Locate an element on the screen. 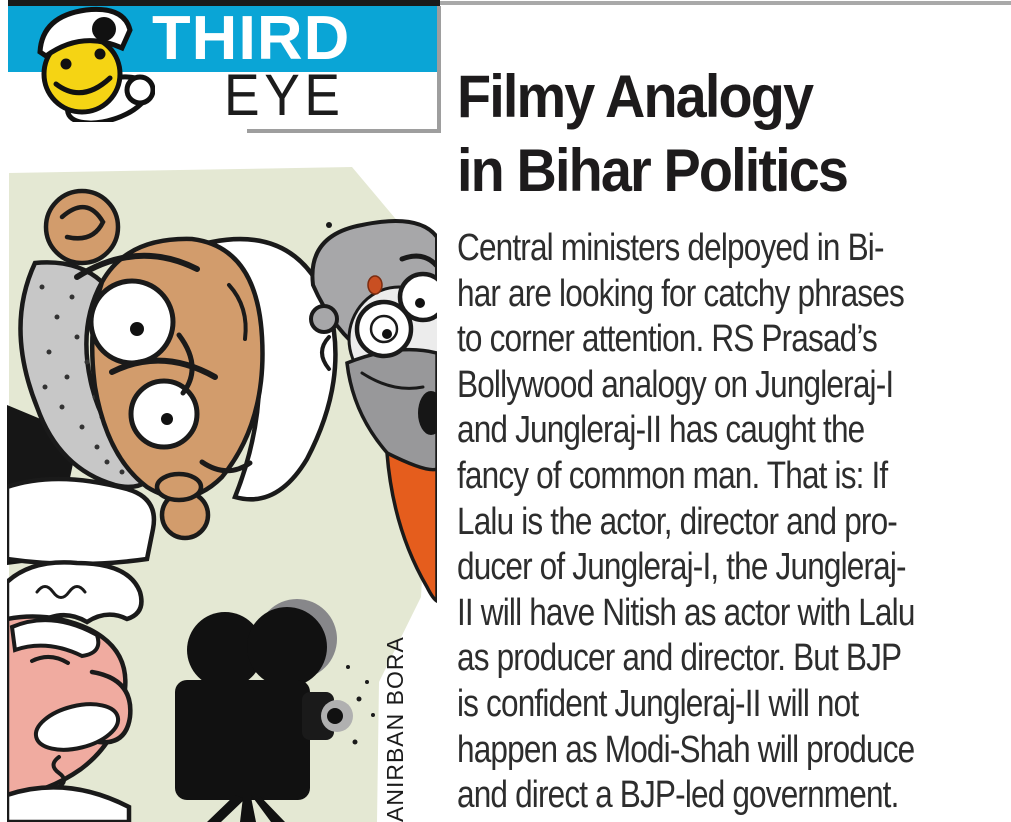 The image size is (1011, 822). headline-line-2: in Bihar Politics is located at coordinates (653, 170).